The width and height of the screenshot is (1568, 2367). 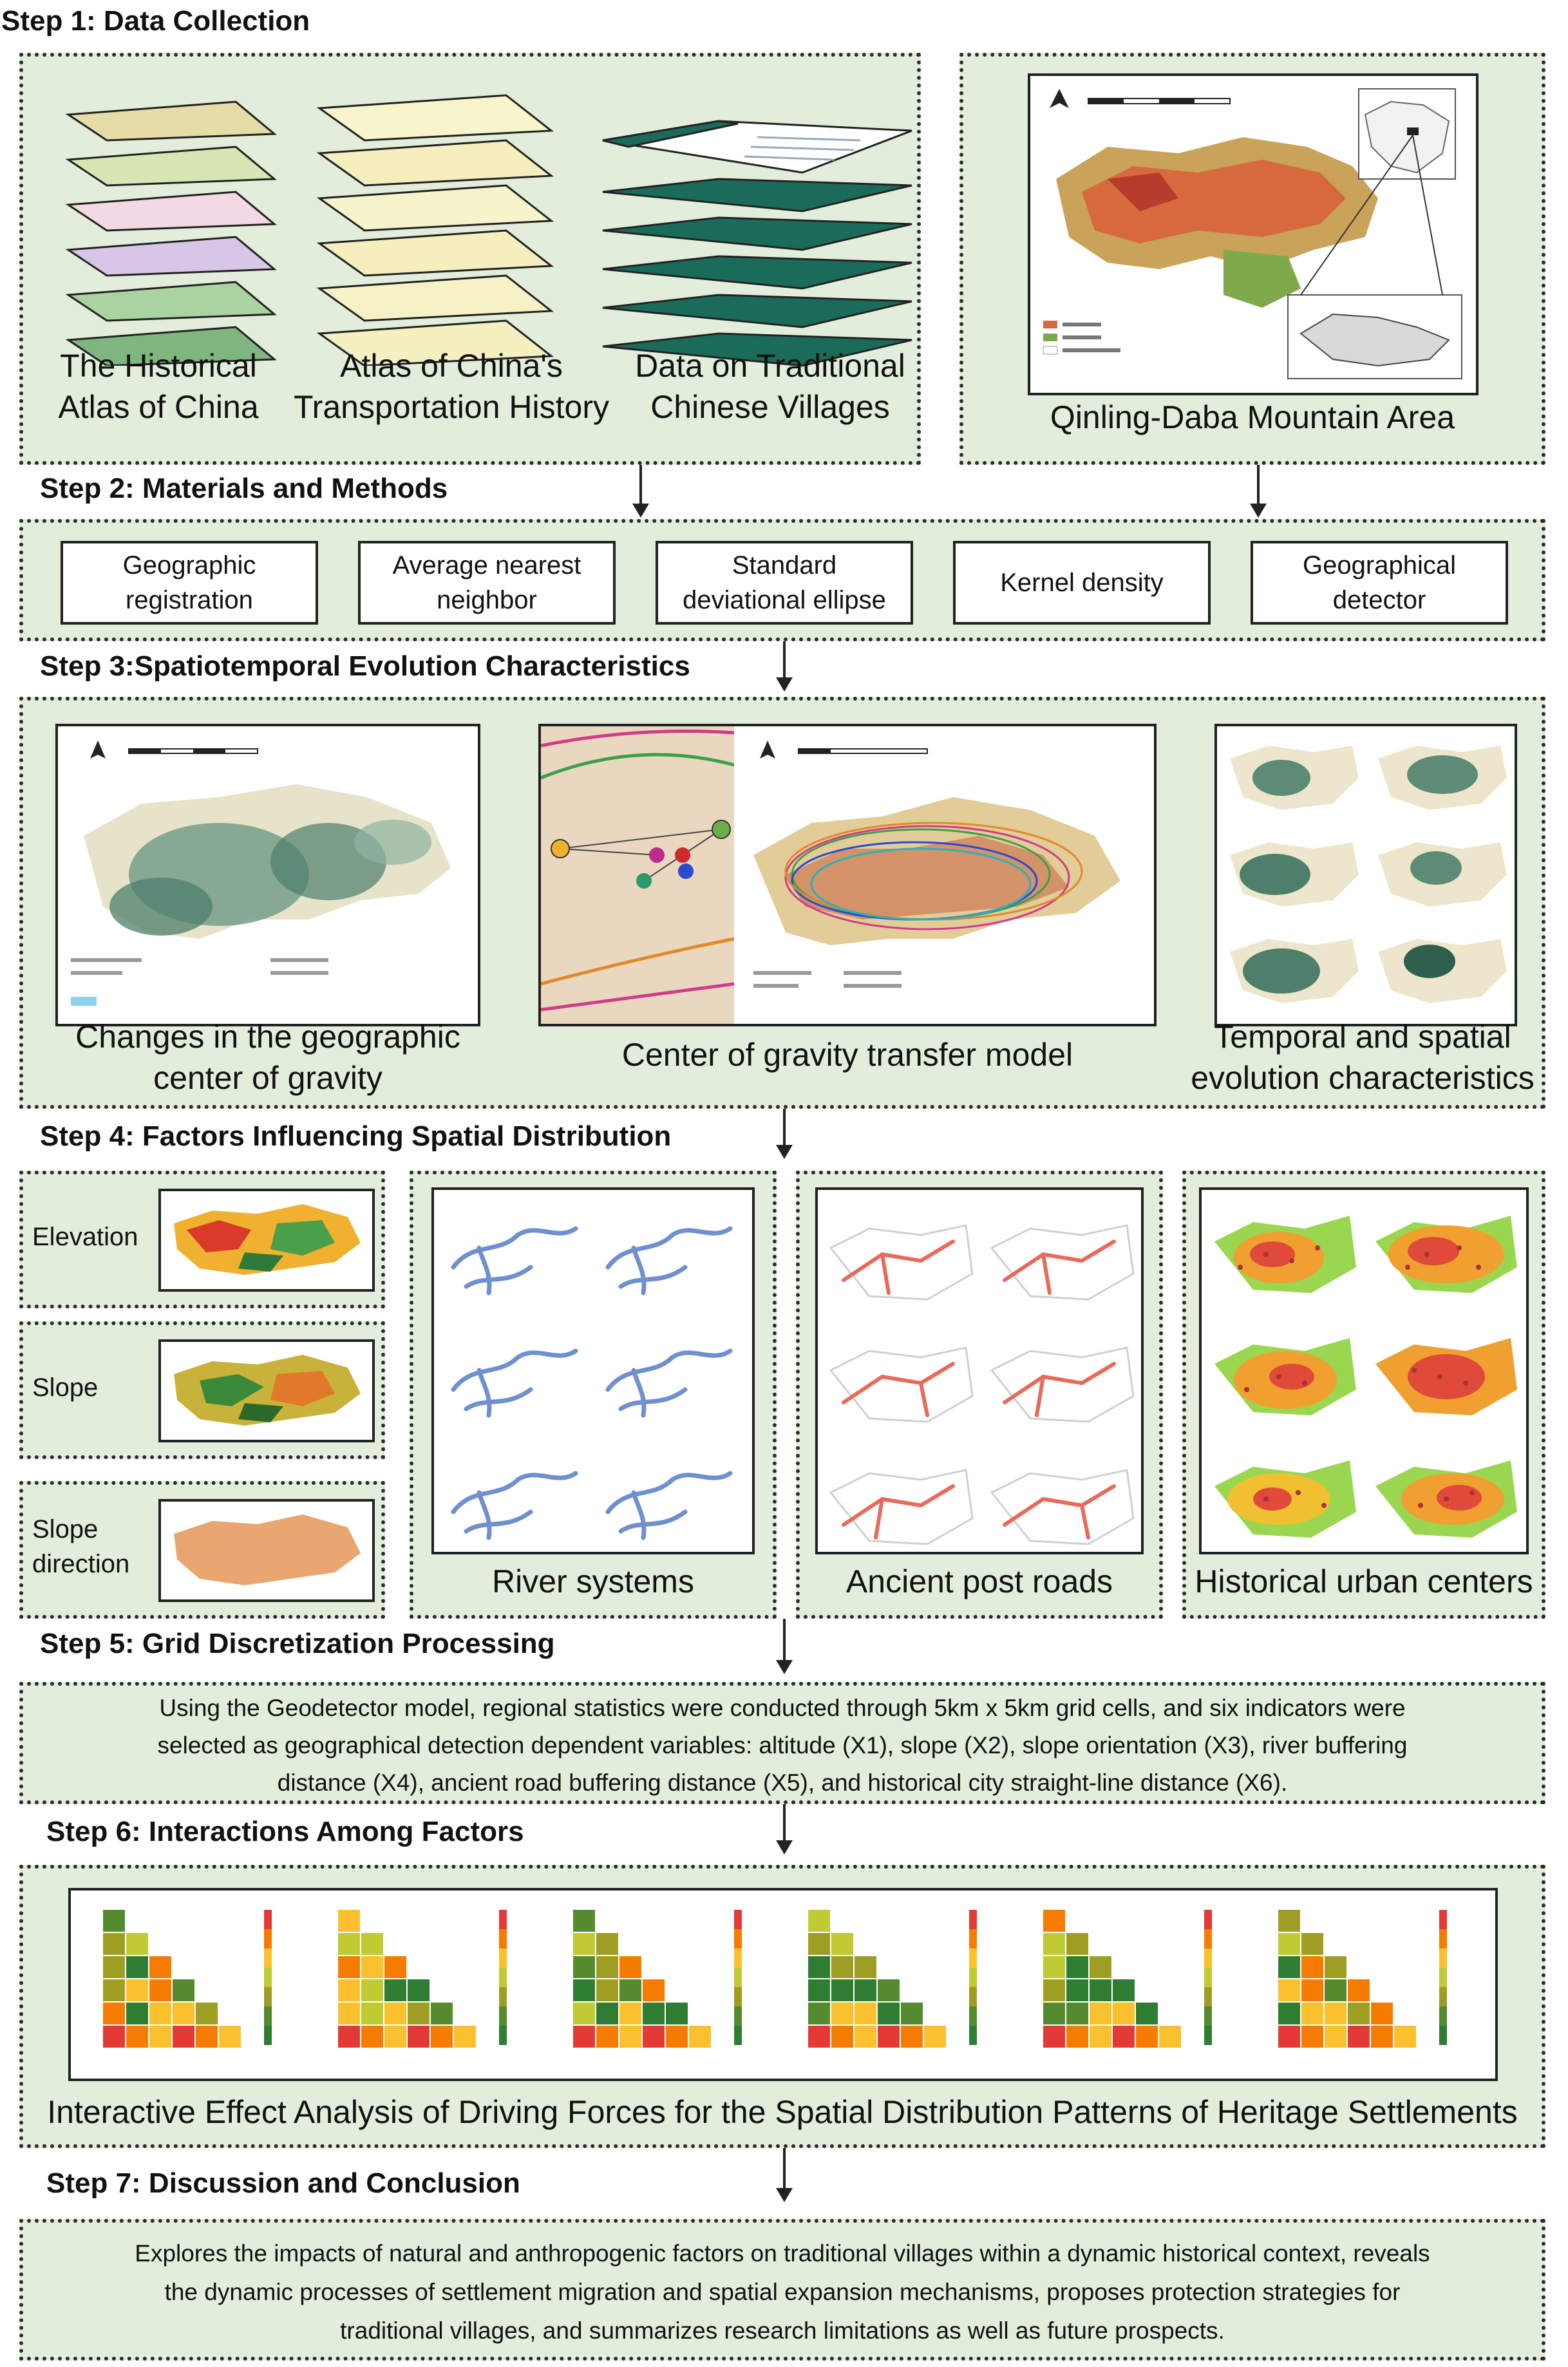 I want to click on historical-atlas-stack-icon, so click(x=171, y=233).